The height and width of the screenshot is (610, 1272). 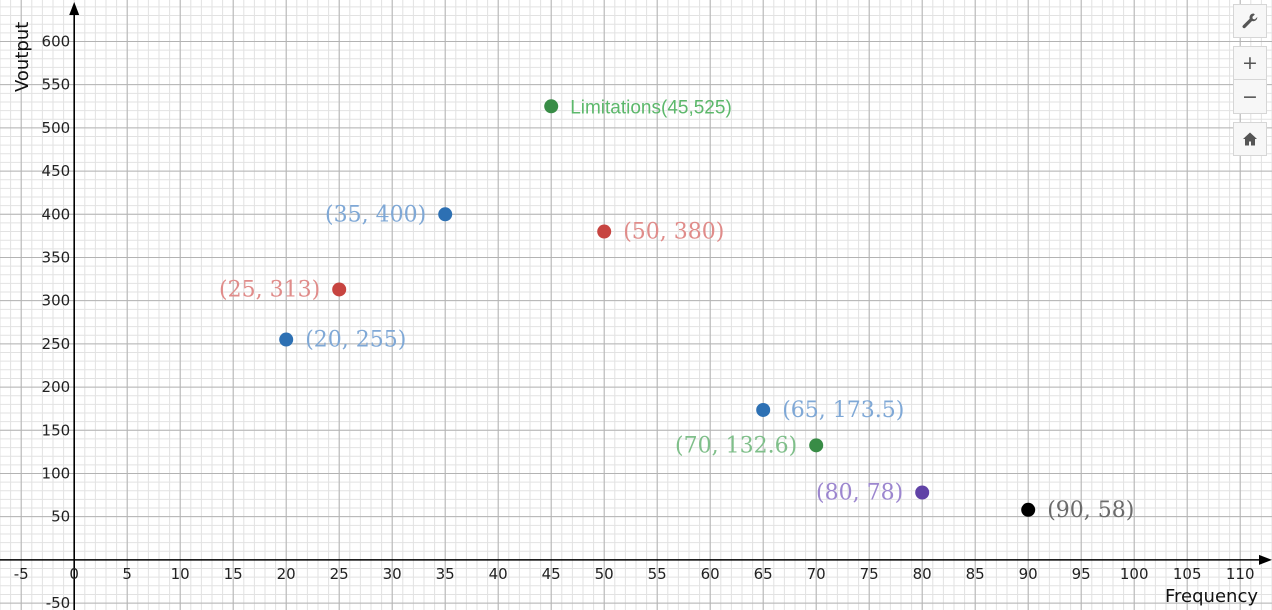 I want to click on tick-label: 75, so click(x=869, y=574).